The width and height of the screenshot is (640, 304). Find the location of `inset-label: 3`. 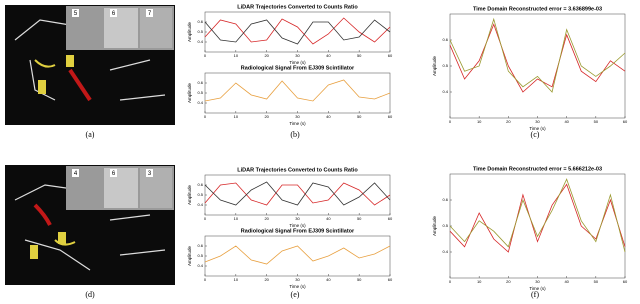

inset-label: 3 is located at coordinates (150, 174).